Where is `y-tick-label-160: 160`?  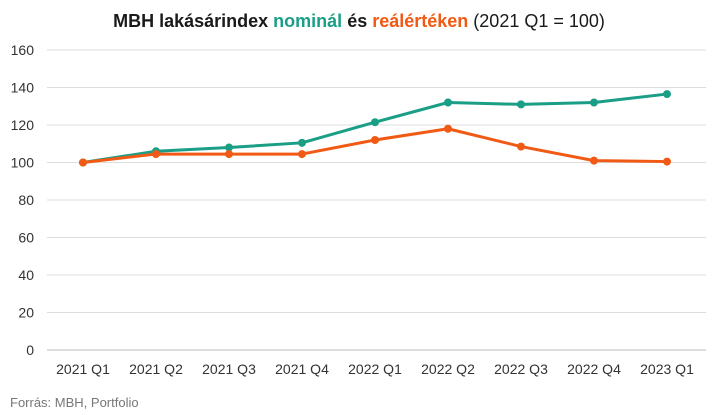 y-tick-label-160: 160 is located at coordinates (23, 50).